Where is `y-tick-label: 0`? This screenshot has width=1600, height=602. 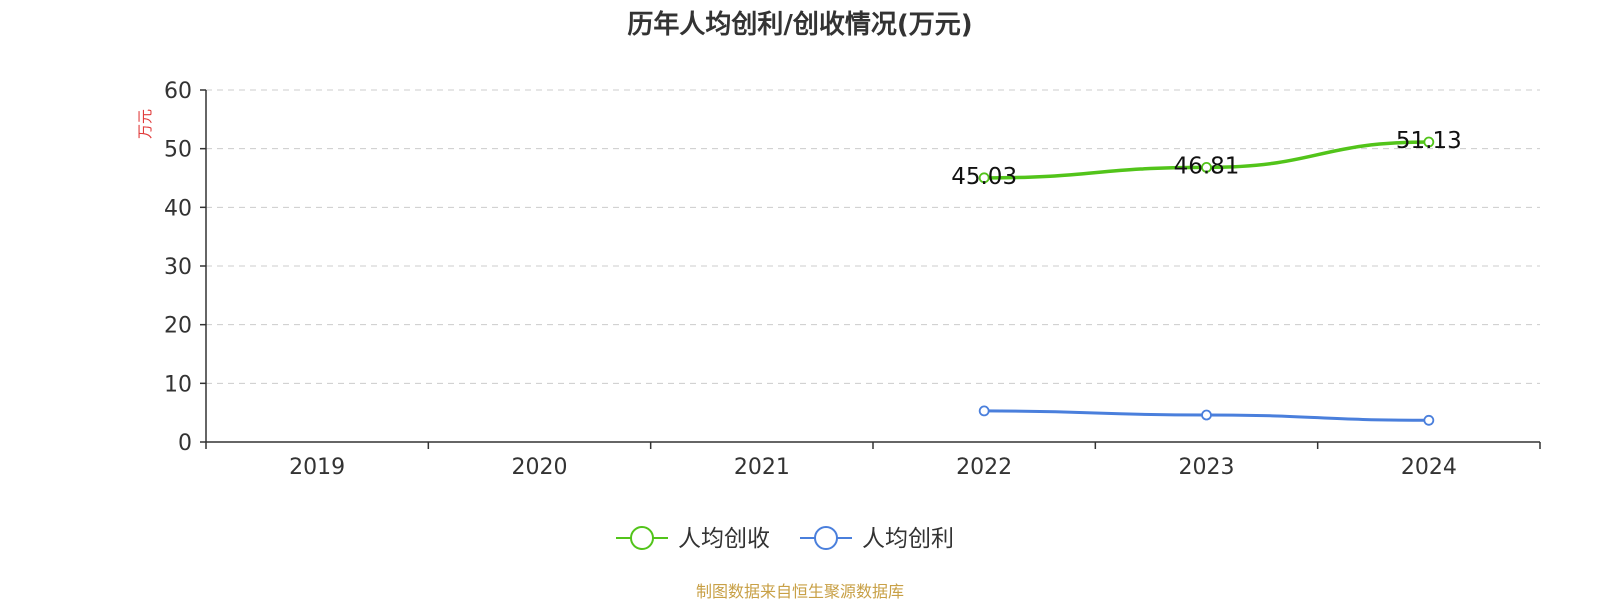 y-tick-label: 0 is located at coordinates (185, 443).